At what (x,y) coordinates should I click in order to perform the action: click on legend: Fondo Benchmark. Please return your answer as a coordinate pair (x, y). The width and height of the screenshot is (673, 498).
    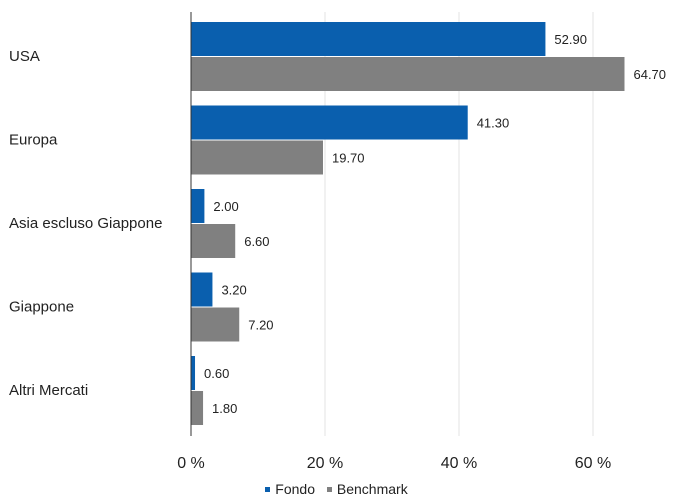
    Looking at the image, I should click on (336, 489).